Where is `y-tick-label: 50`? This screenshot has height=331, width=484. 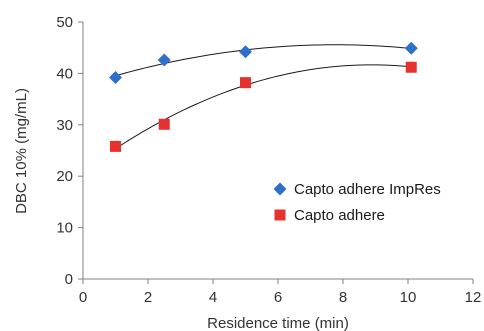
y-tick-label: 50 is located at coordinates (64, 22).